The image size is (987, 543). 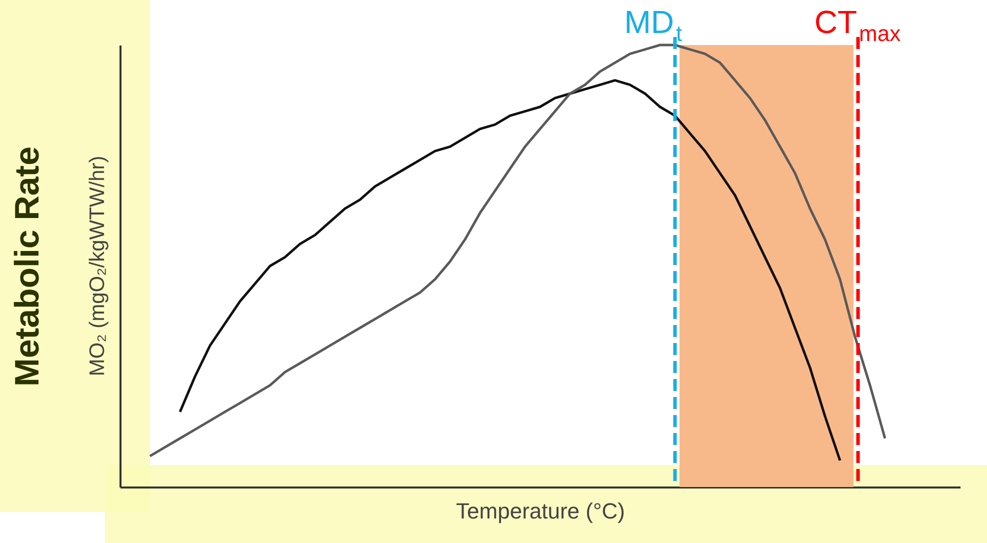 What do you see at coordinates (97, 266) in the screenshot?
I see `text: MO₂ (mgO₂/kgWTW/hr)` at bounding box center [97, 266].